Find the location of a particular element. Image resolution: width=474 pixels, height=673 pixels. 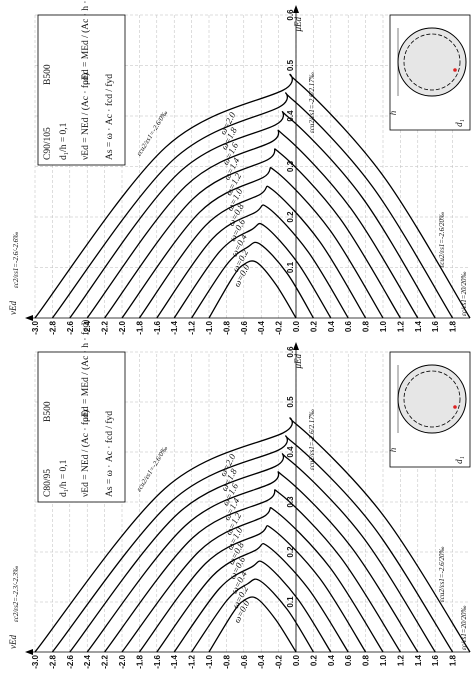

strain-annotation: εc2/εs1=-2.6/-2.6‰ is located at coordinates (16, 260).